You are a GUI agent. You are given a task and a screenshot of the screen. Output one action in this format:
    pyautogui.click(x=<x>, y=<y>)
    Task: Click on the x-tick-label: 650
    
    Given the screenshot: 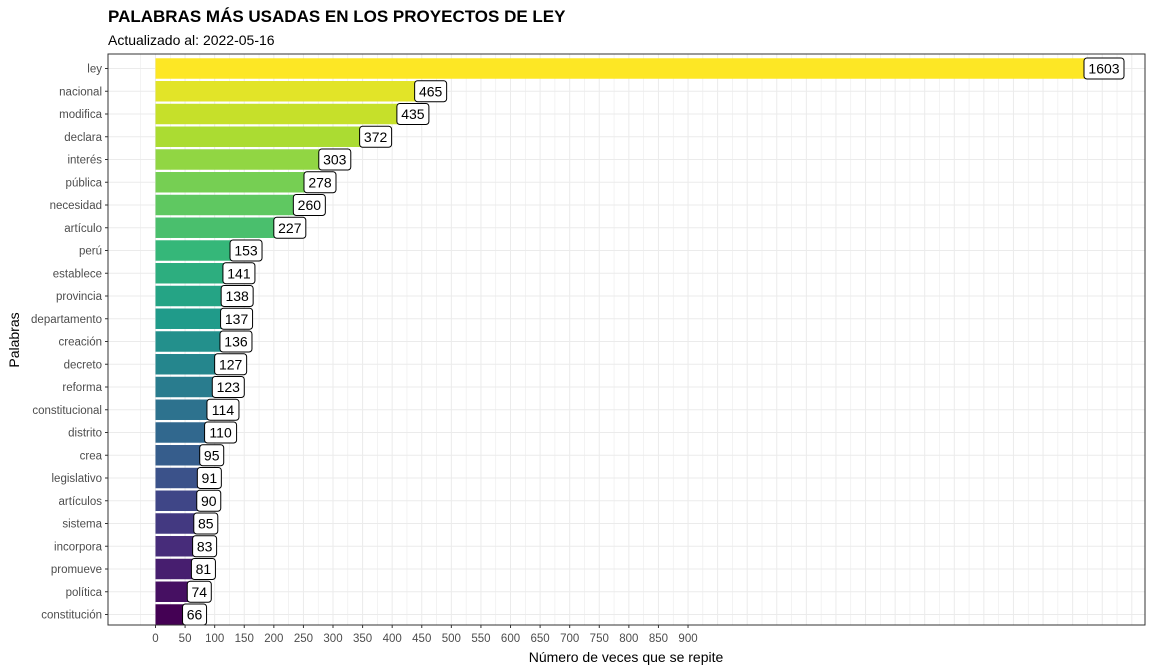 What is the action you would take?
    pyautogui.click(x=540, y=639)
    